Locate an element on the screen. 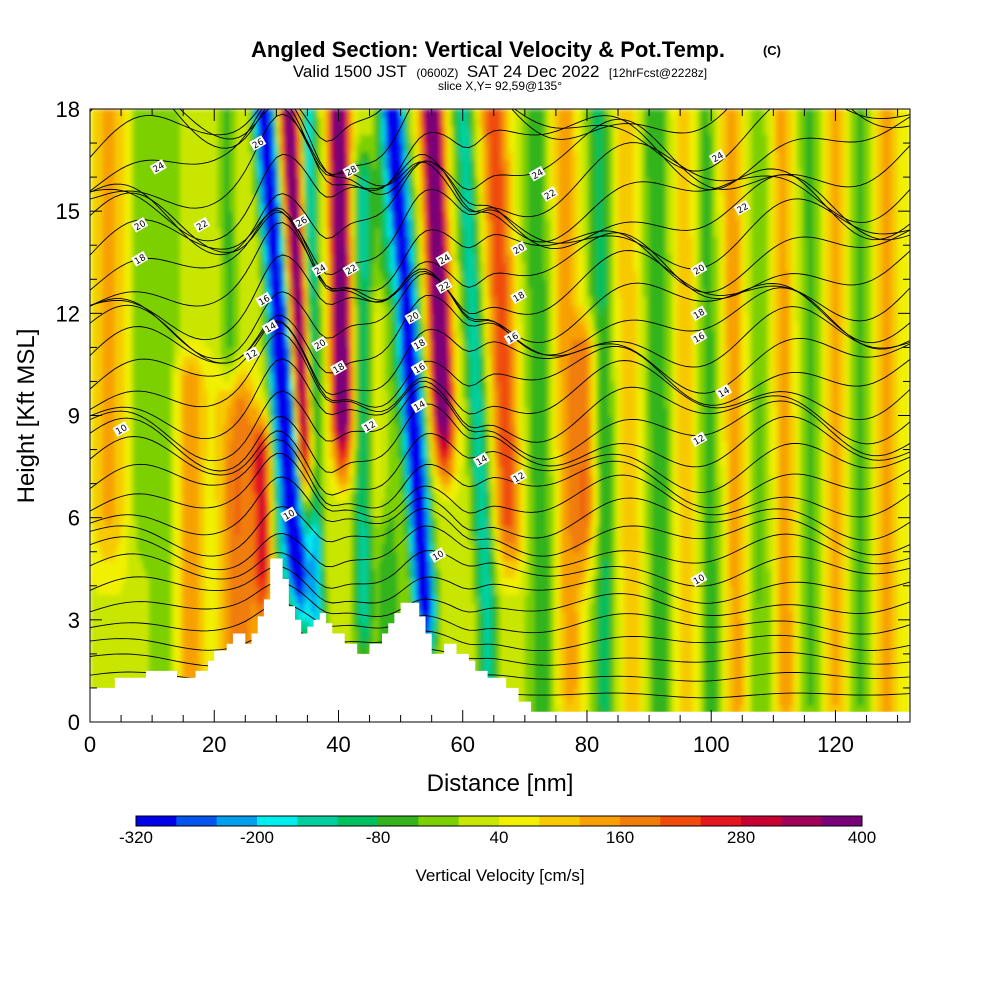 The width and height of the screenshot is (1000, 1000). x-tick-label: 60 is located at coordinates (462, 744).